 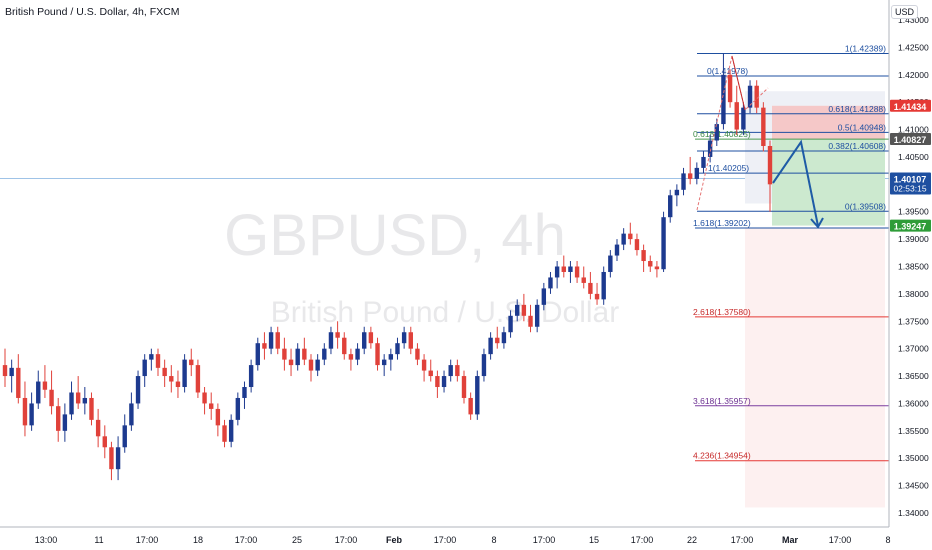 I want to click on price-tick-label: 1.39000, so click(x=913, y=239).